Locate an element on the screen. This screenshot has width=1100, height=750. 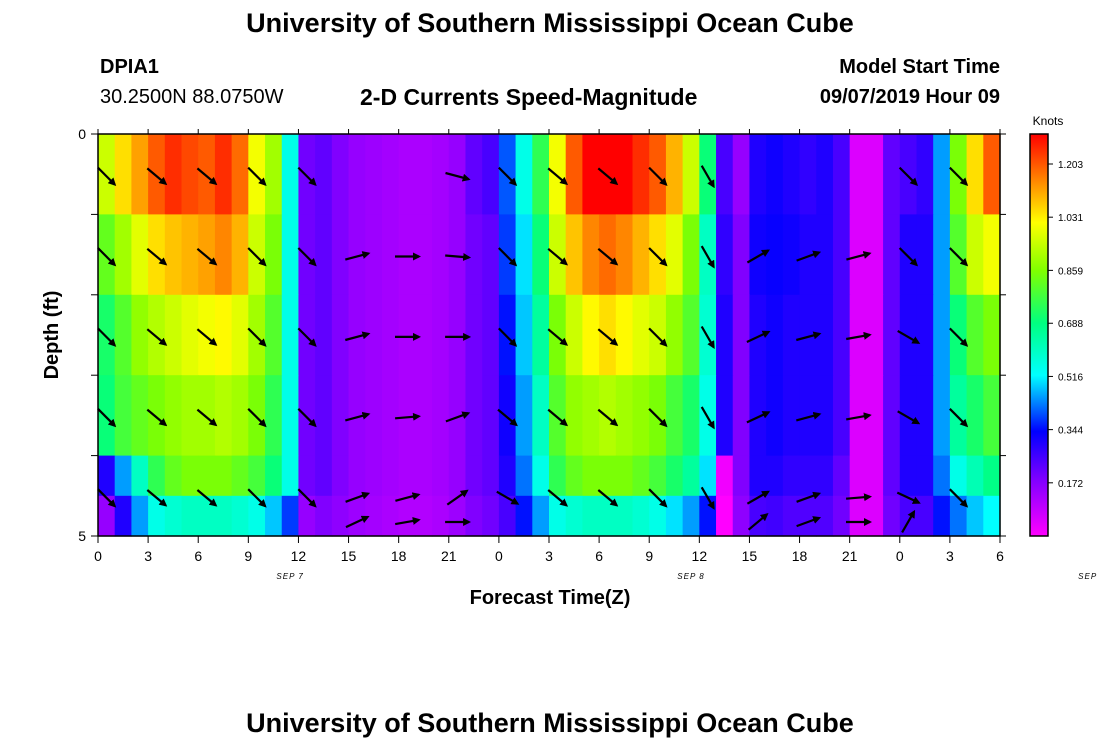
y-axis-label: Depth (ft) is located at coordinates (52, 335).